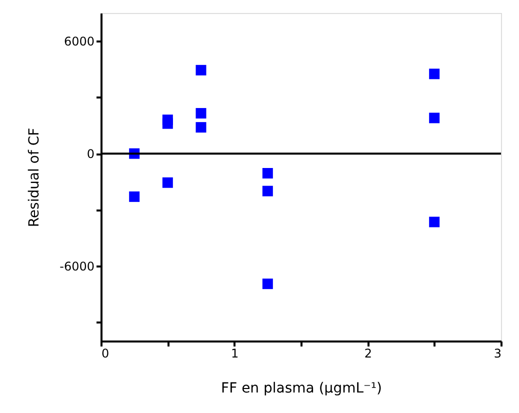 This screenshot has width=519, height=413. I want to click on y-axis-title: Residual of CF, so click(34, 178).